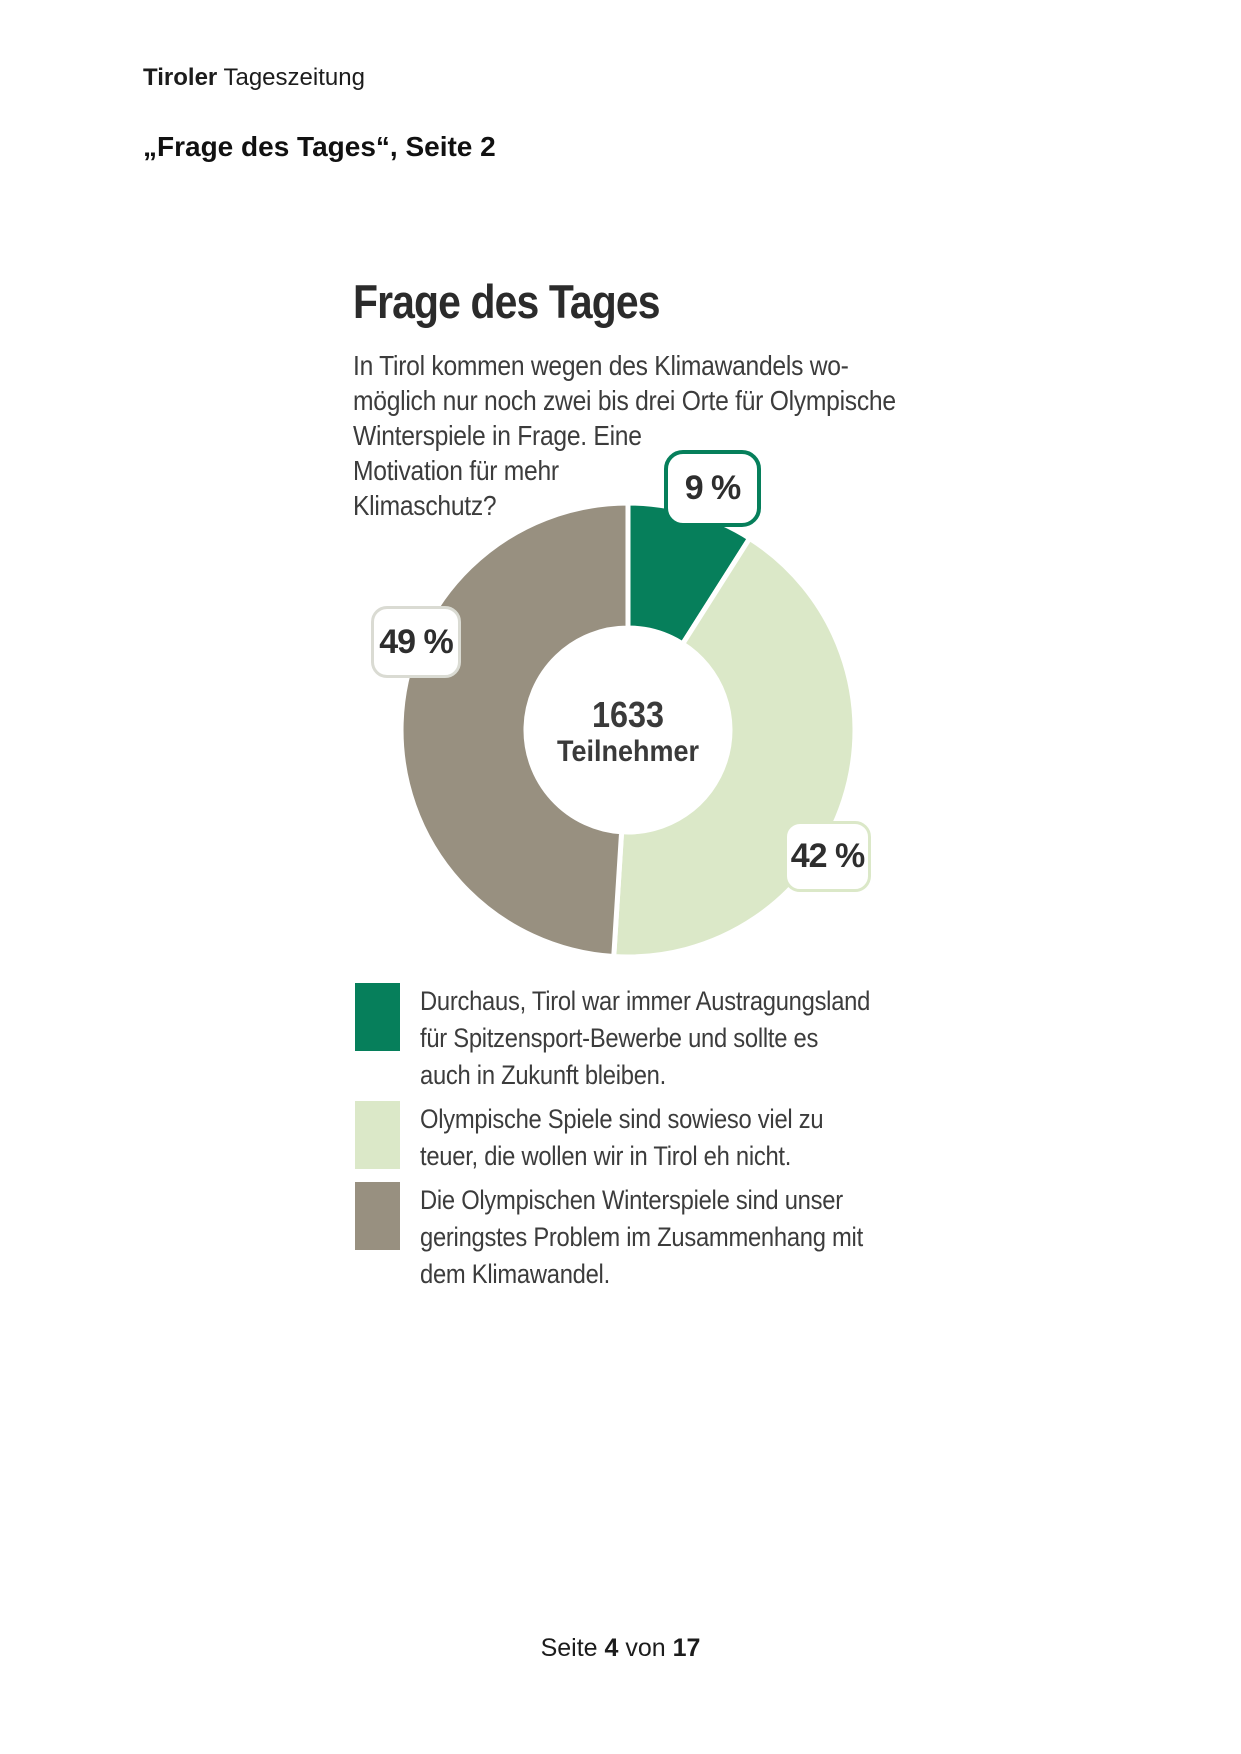  I want to click on callout-49-percent: 49 %, so click(416, 642).